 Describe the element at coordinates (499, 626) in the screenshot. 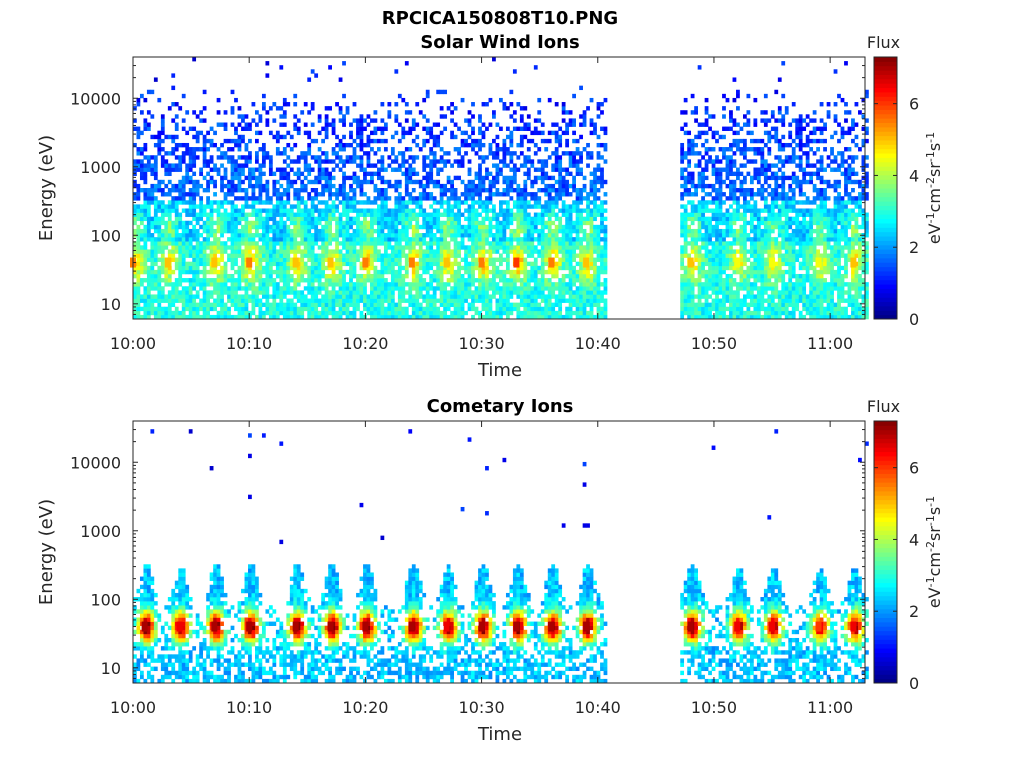

I see `burst-marks` at that location.